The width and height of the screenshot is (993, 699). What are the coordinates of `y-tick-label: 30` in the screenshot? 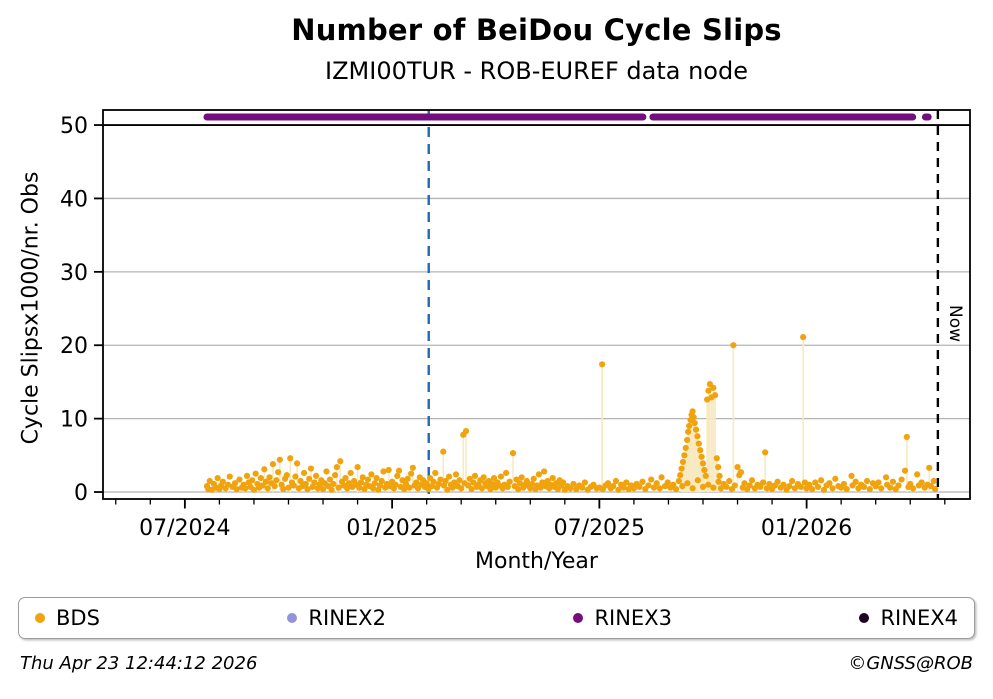 It's located at (74, 273).